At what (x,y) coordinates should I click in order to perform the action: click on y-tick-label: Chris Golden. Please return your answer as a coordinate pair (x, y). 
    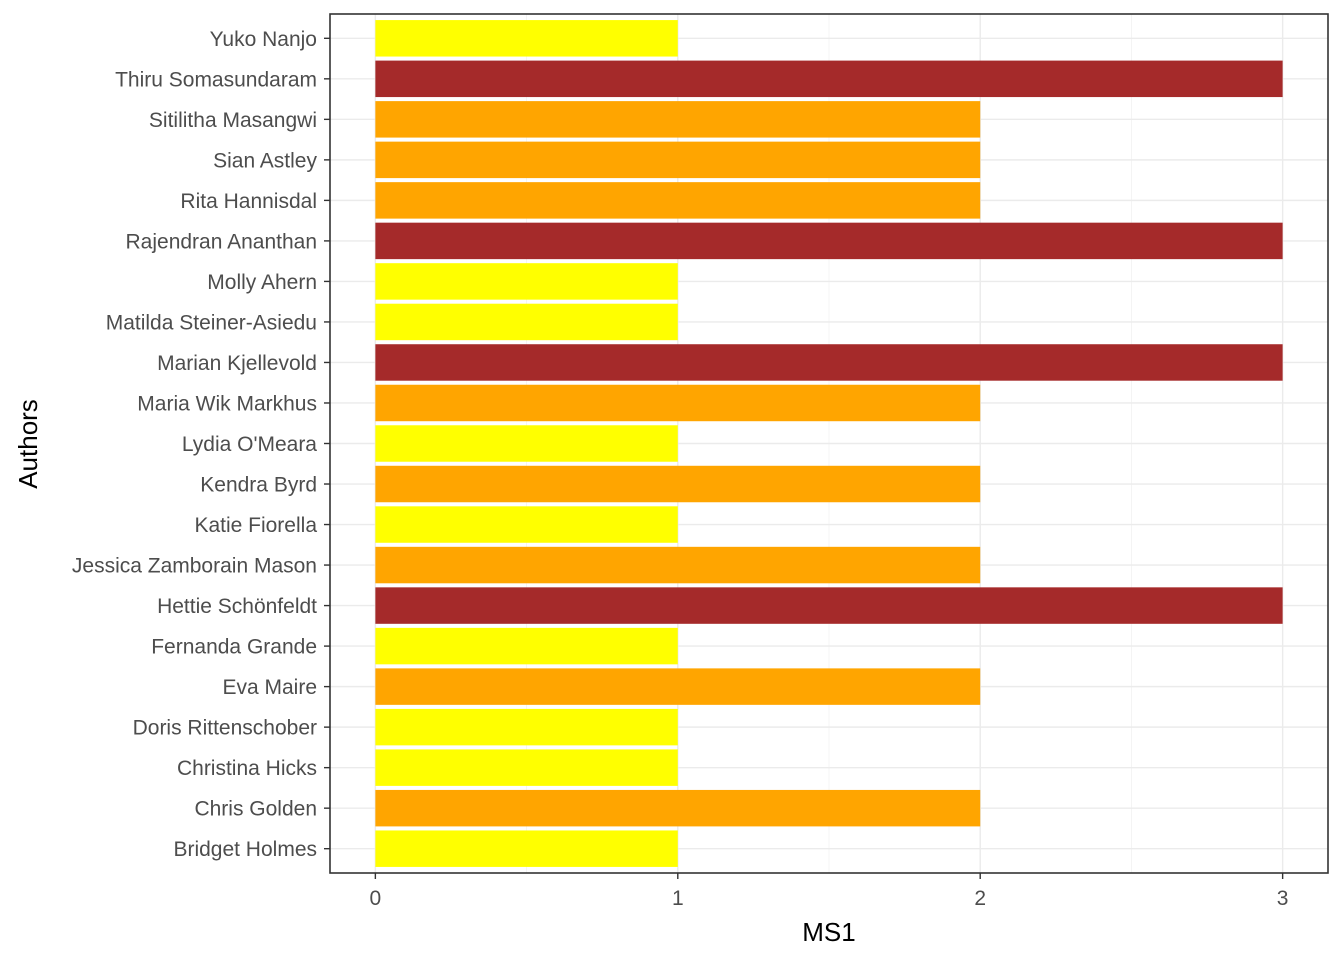
    Looking at the image, I should click on (255, 809).